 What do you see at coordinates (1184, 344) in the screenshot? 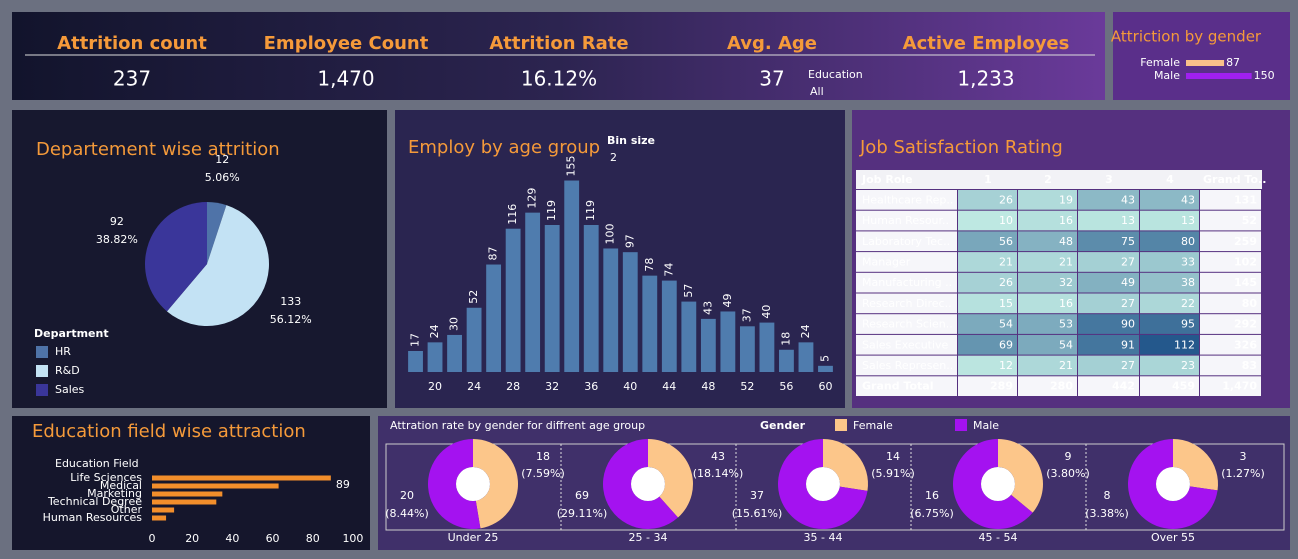
I see `table-value: 112` at bounding box center [1184, 344].